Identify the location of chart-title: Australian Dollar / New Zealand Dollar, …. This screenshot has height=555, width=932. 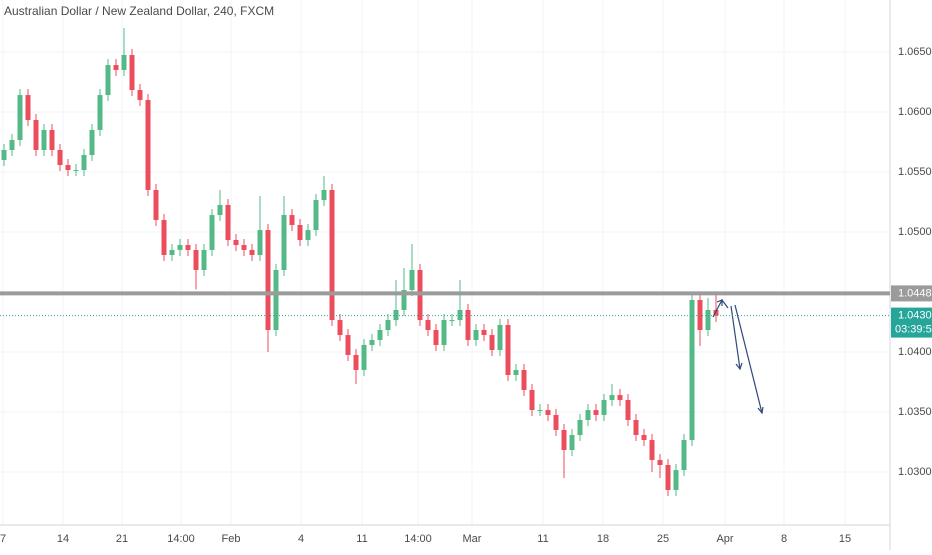
(139, 11).